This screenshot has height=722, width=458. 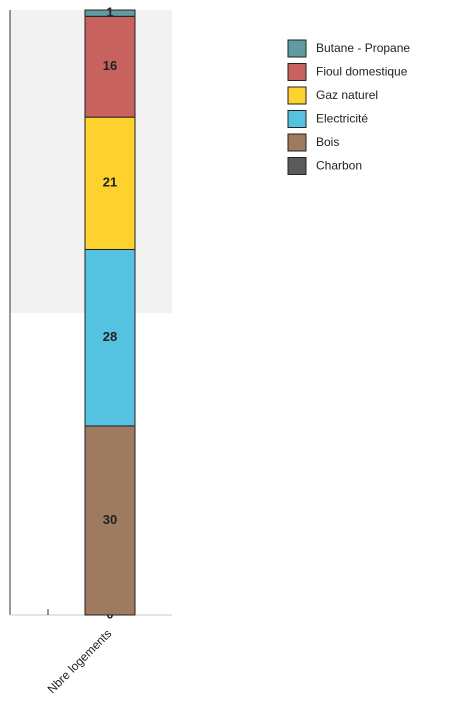 What do you see at coordinates (347, 95) in the screenshot?
I see `legend-label: Gaz naturel` at bounding box center [347, 95].